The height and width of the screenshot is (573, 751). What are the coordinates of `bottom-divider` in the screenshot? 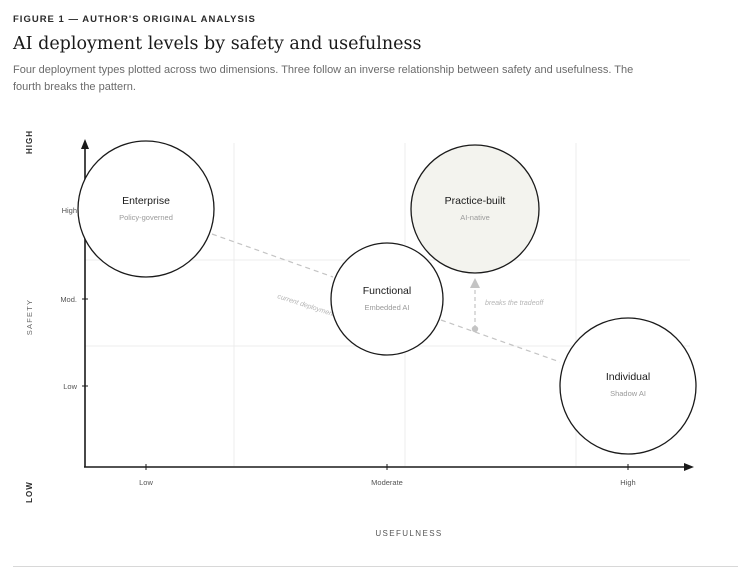 It's located at (375, 566).